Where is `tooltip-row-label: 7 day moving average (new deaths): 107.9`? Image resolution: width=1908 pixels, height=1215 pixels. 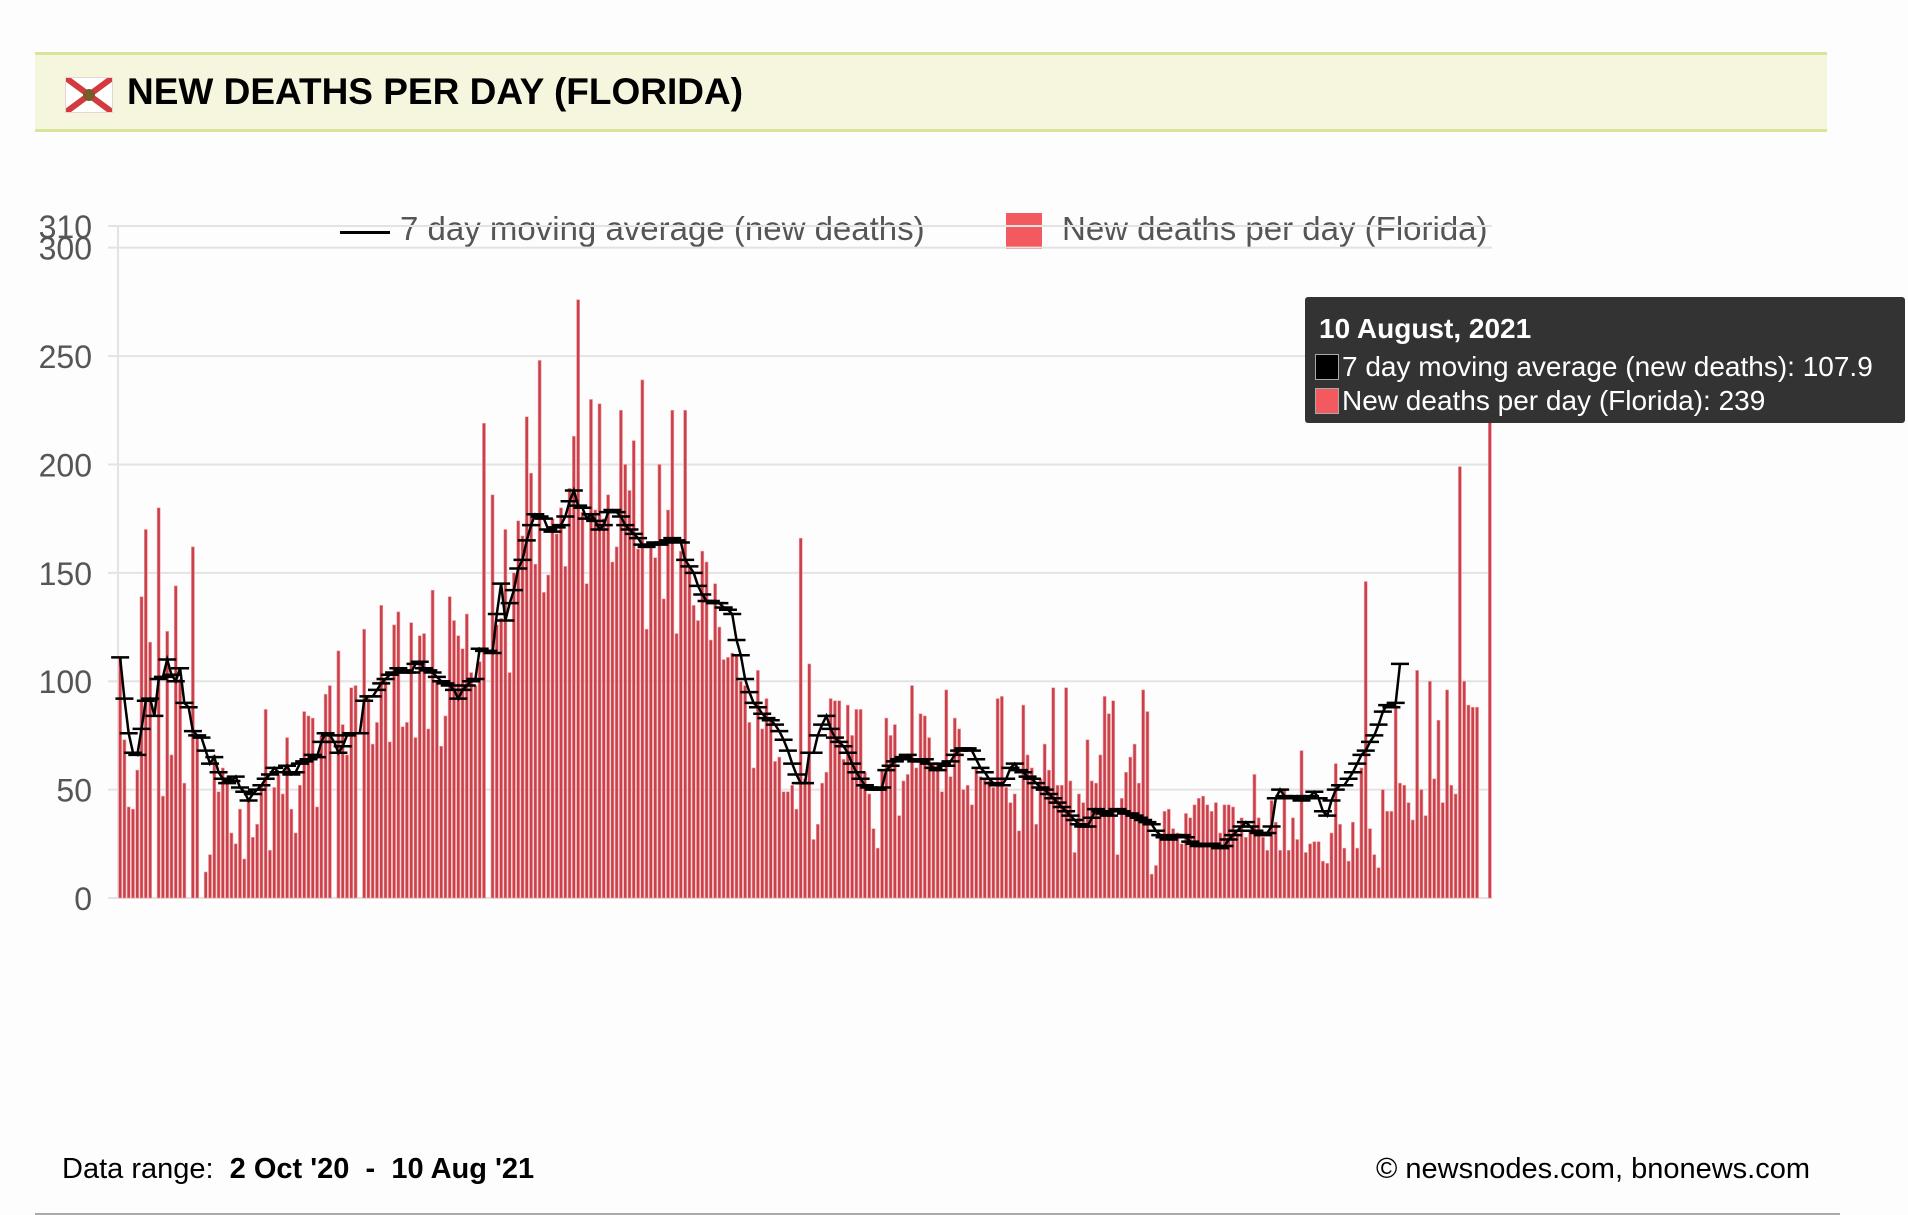
tooltip-row-label: 7 day moving average (new deaths): 107.9 is located at coordinates (1607, 366).